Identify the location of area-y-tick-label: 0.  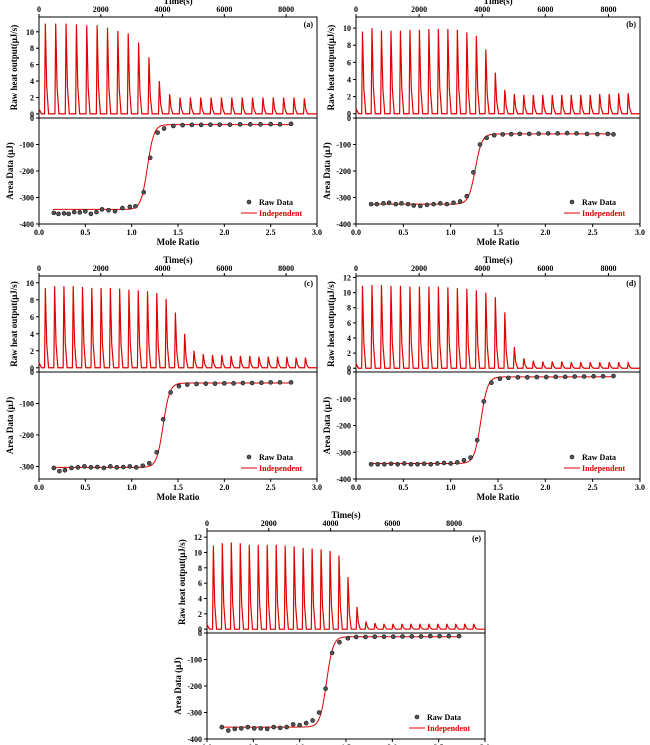
(349, 372).